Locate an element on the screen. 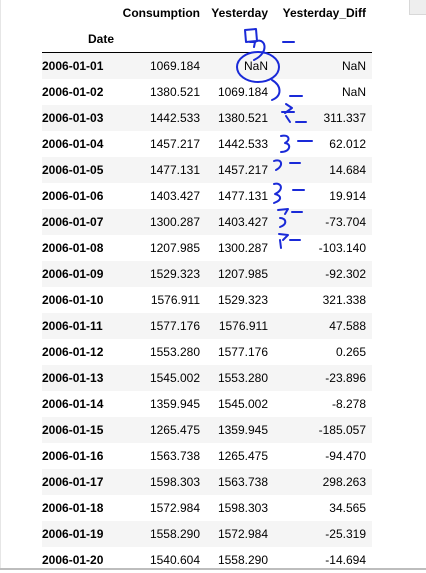 The image size is (426, 573). cell-consumption: 1403.427 is located at coordinates (174, 195).